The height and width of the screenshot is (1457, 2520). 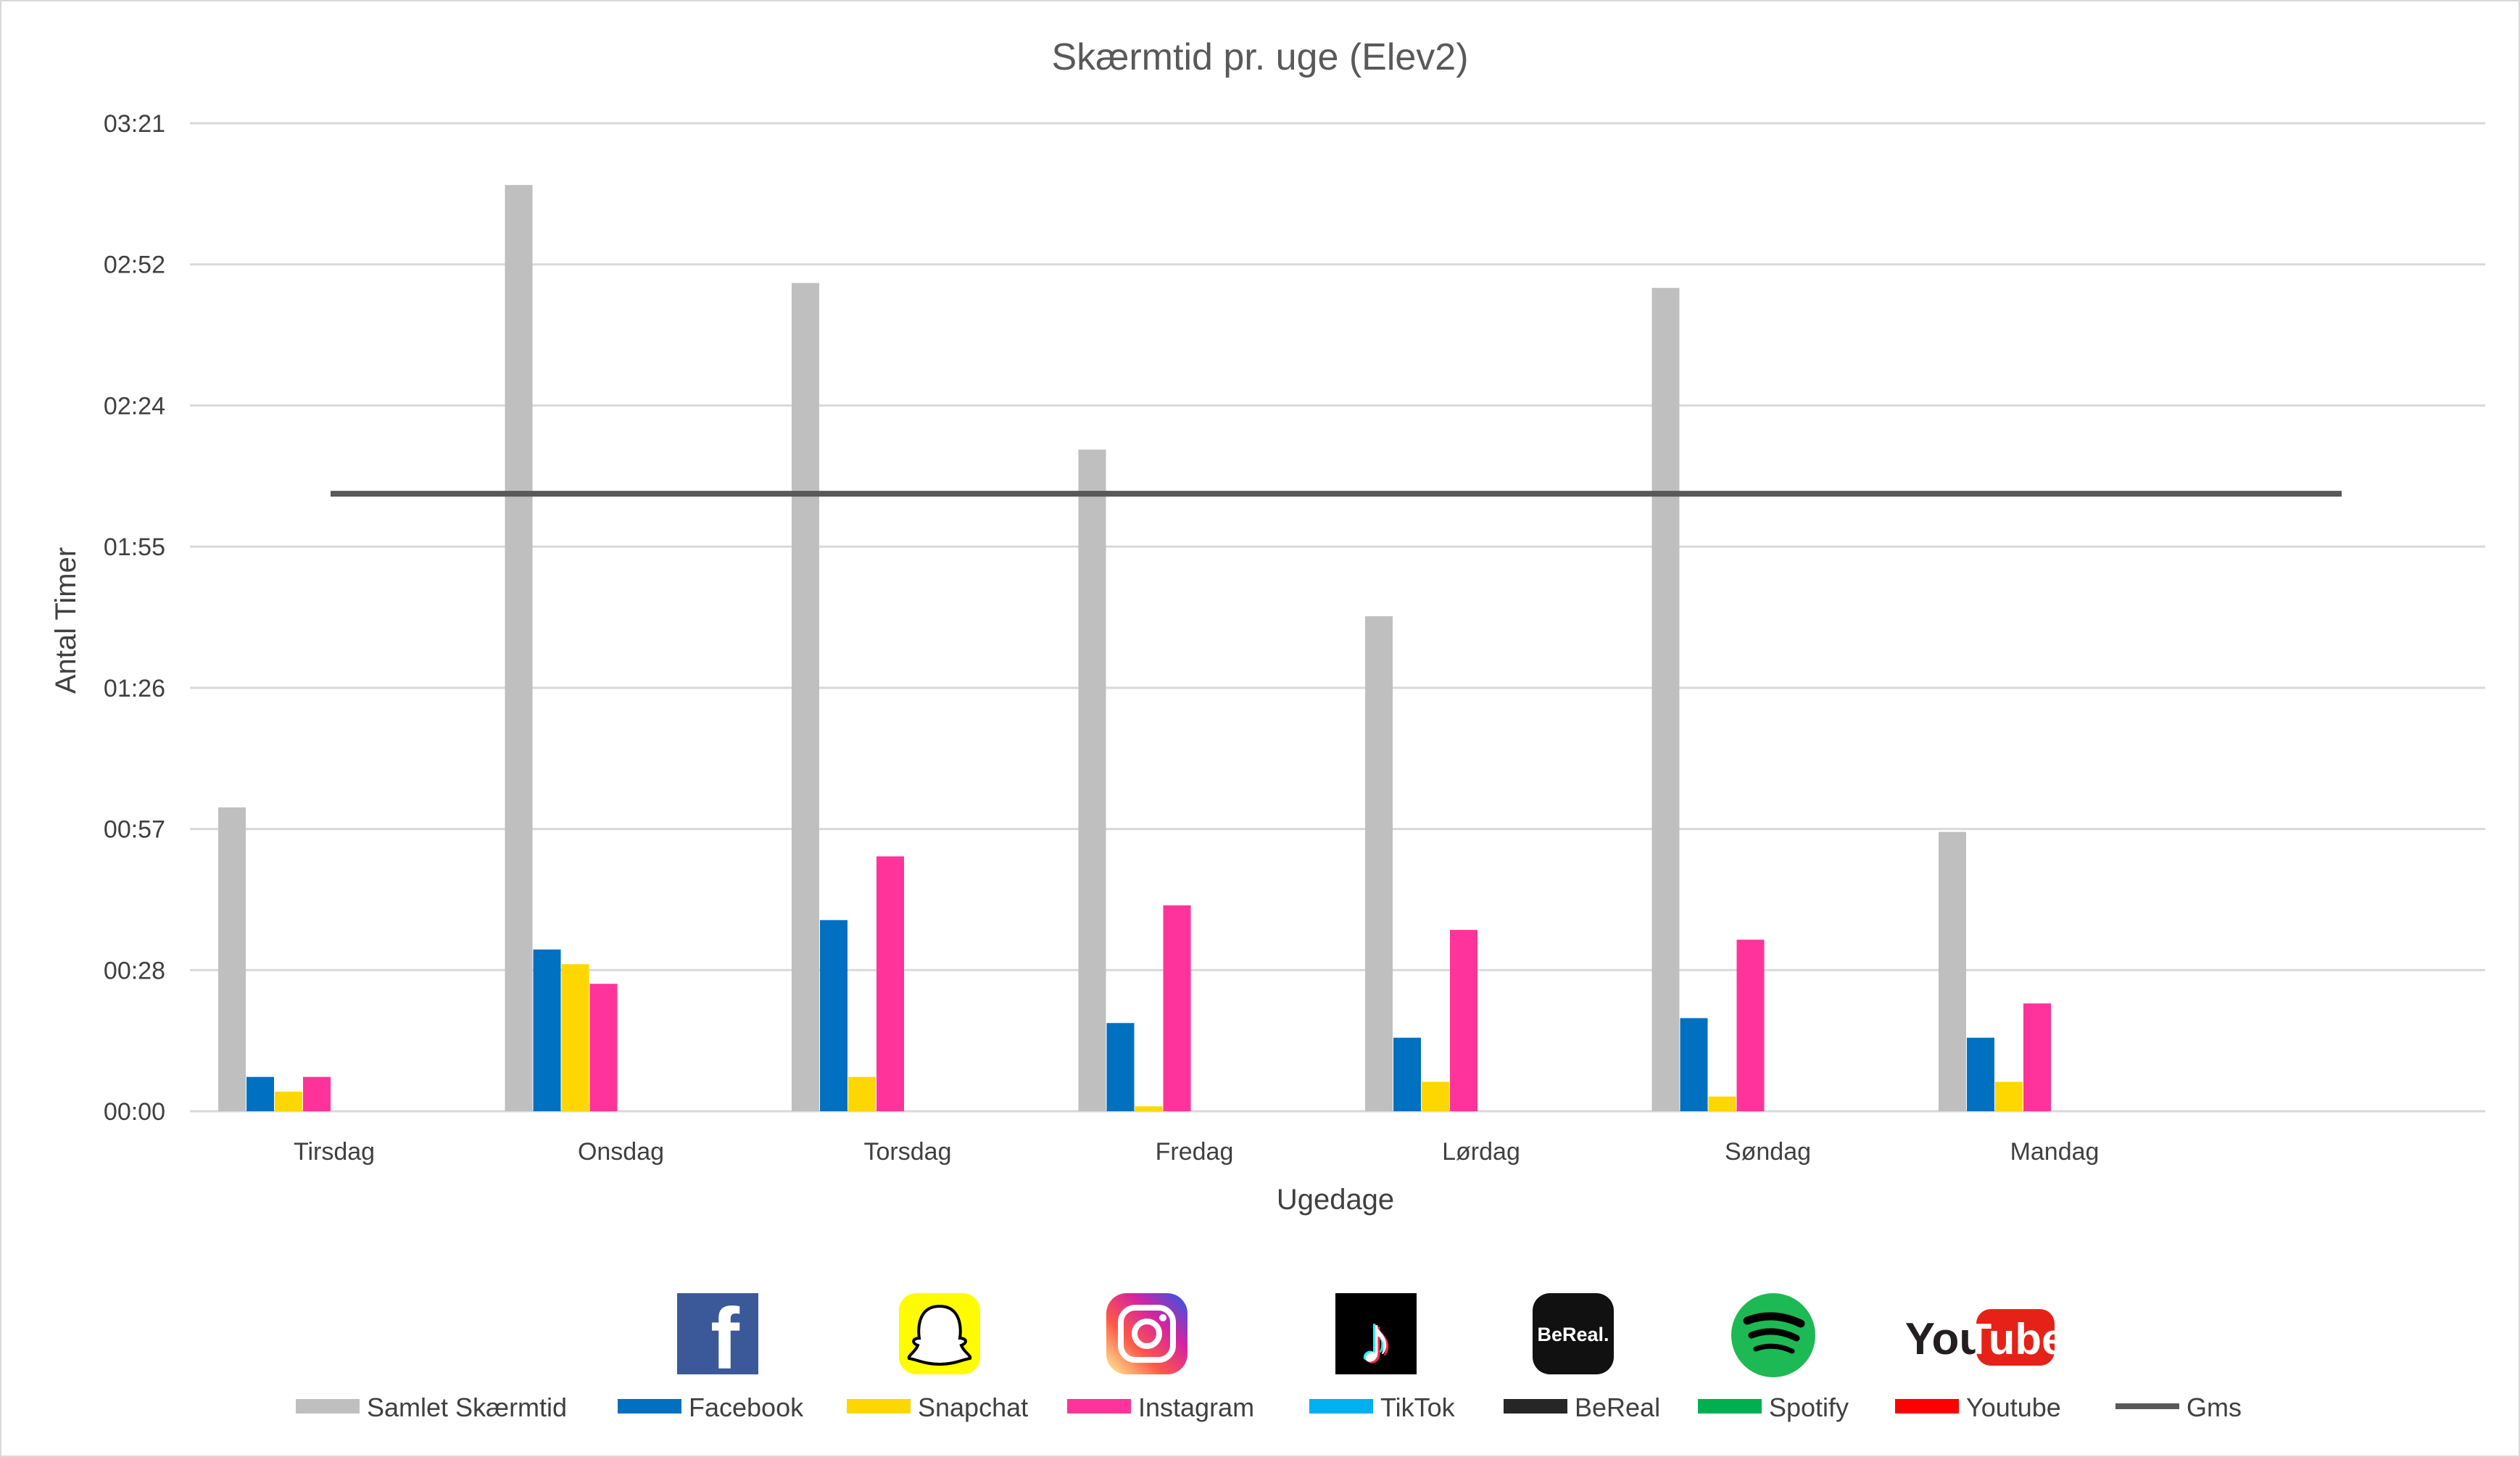 What do you see at coordinates (1981, 1074) in the screenshot?
I see `bar-facebook-mandag` at bounding box center [1981, 1074].